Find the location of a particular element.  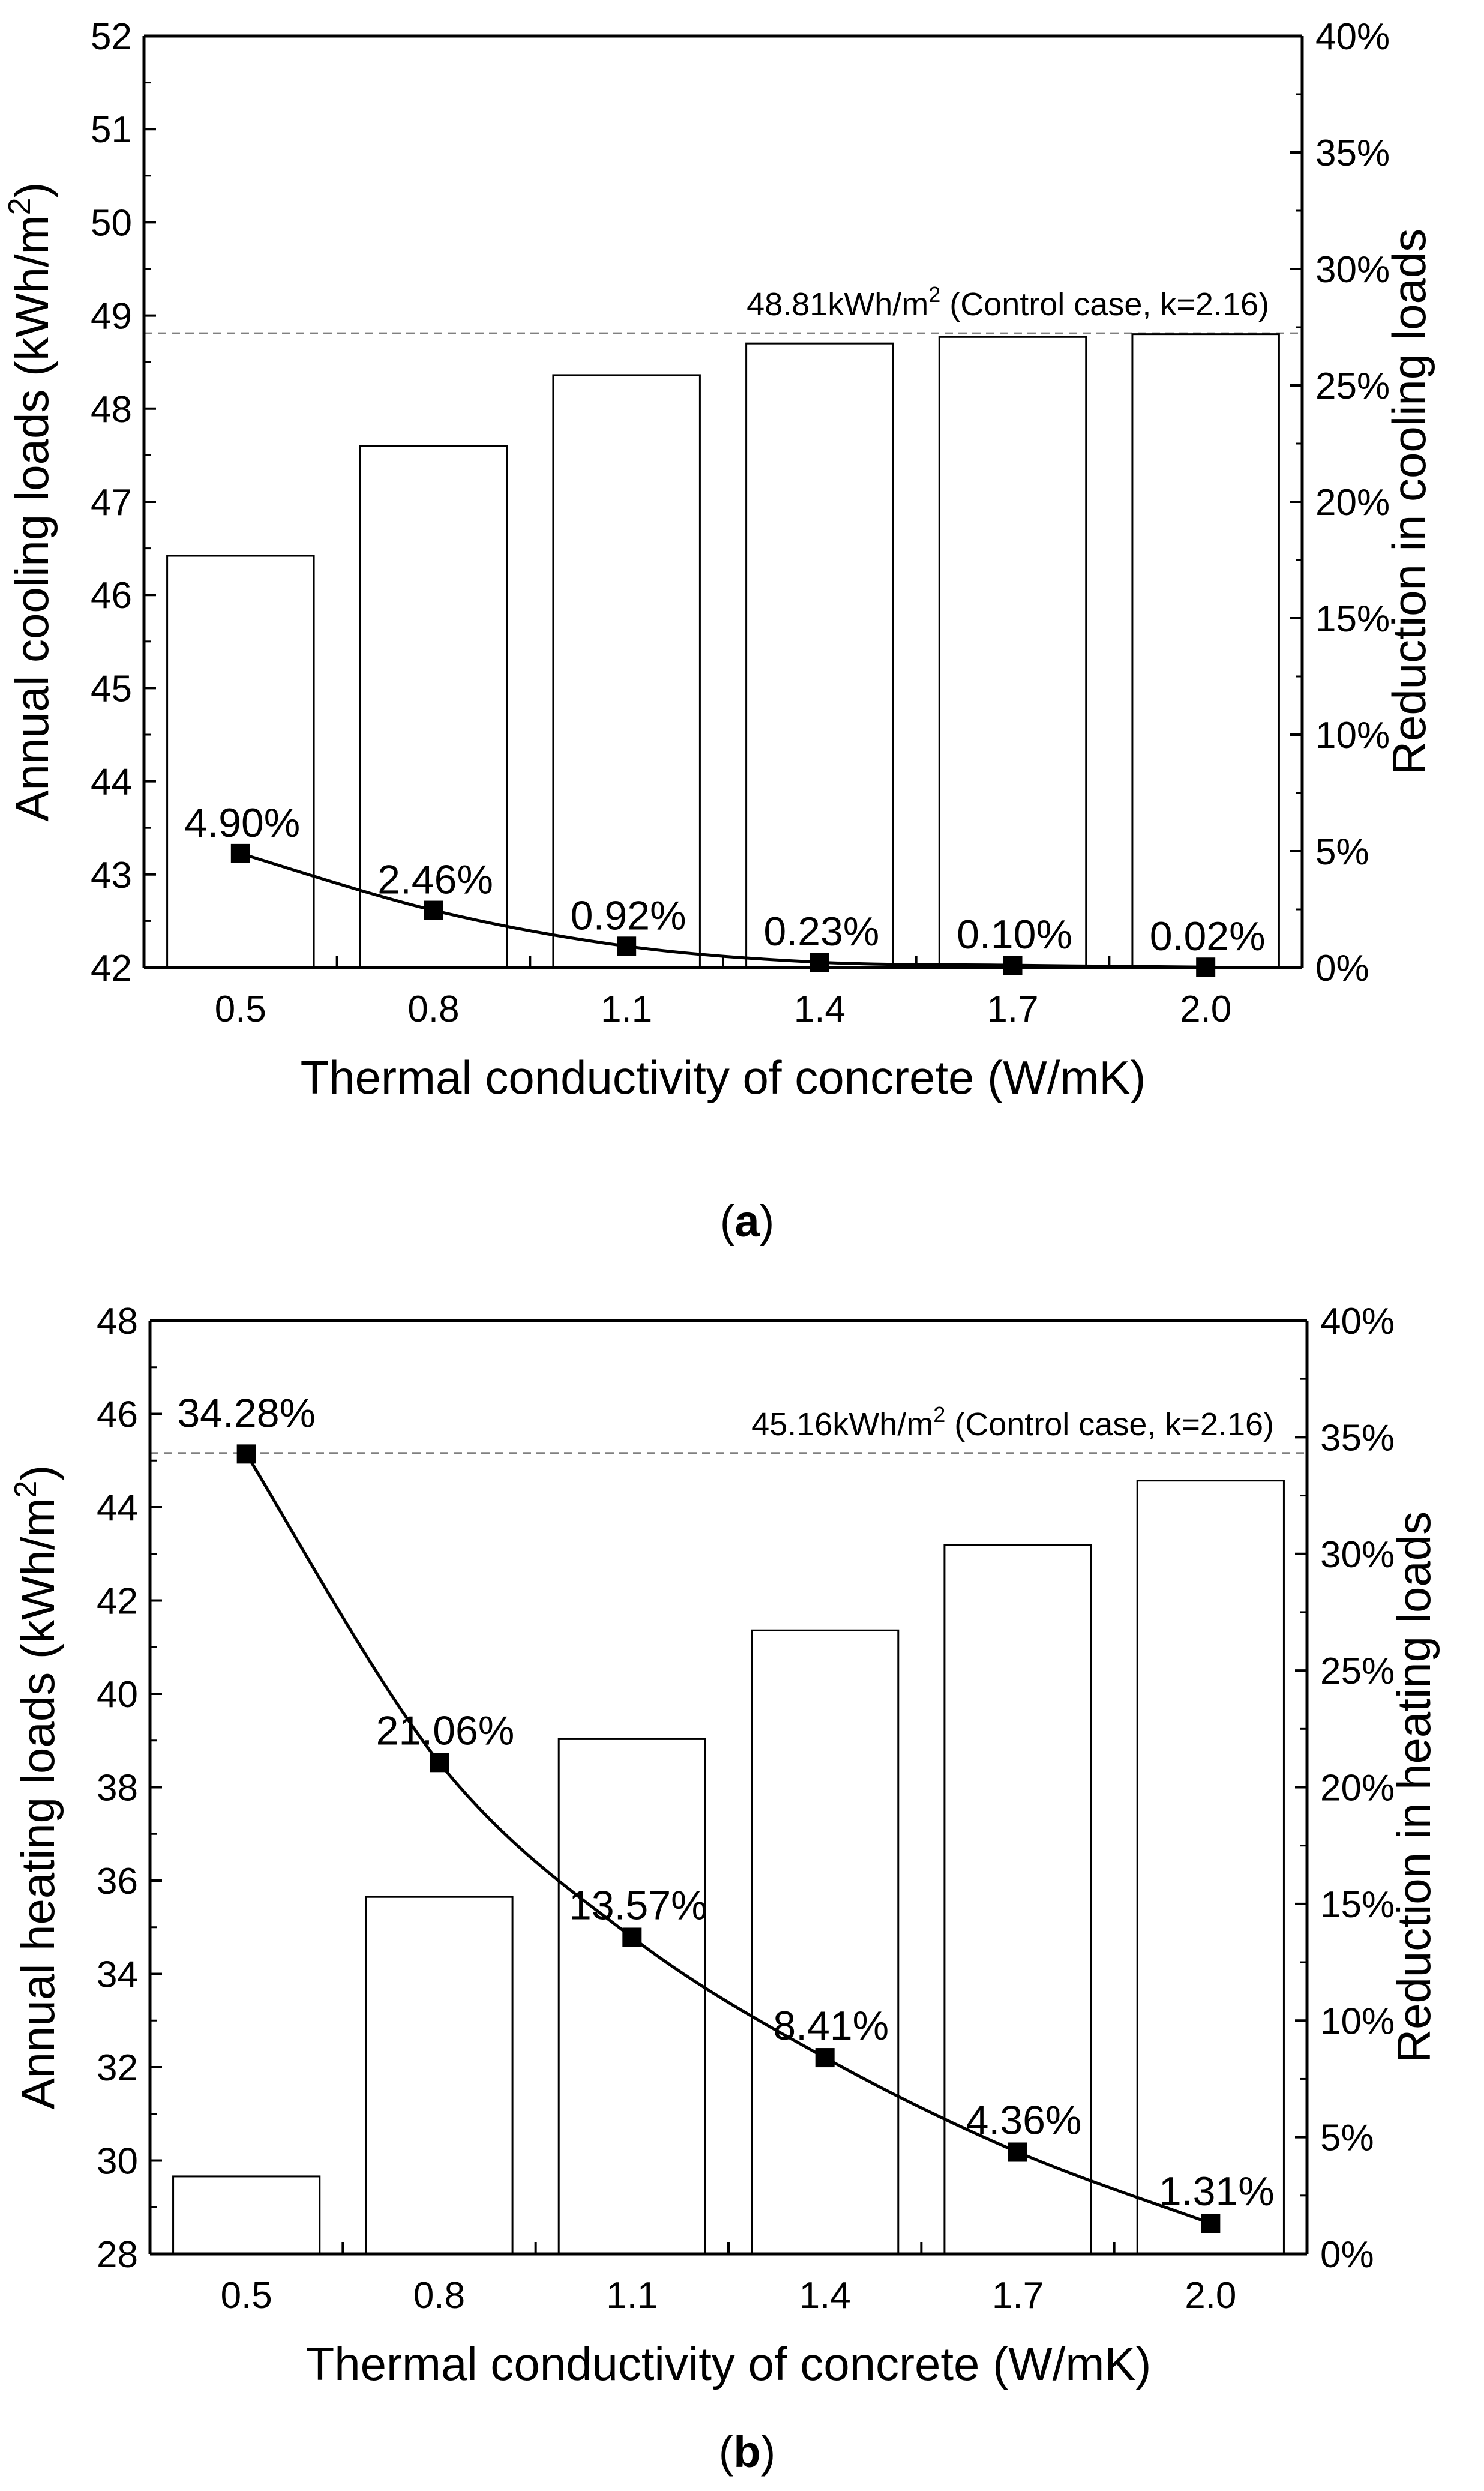

panel-b-y2-tick-label-6: 30% is located at coordinates (1358, 1555).